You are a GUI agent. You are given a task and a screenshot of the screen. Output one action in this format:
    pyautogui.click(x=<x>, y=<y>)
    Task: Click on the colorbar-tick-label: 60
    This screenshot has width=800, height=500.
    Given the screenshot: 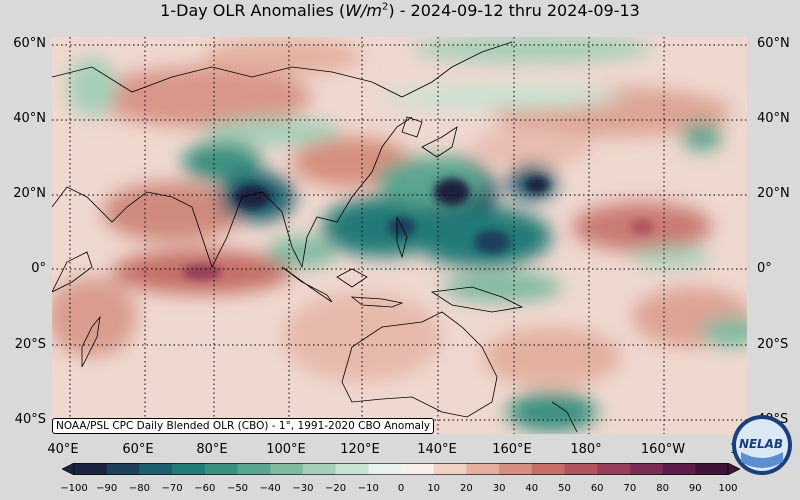 What is the action you would take?
    pyautogui.click(x=597, y=488)
    